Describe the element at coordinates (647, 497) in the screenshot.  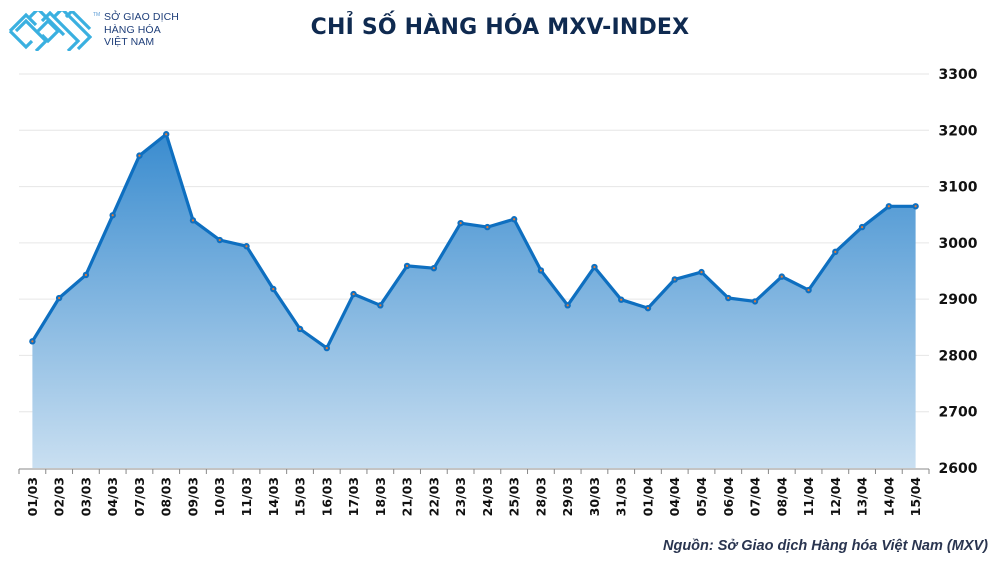
I see `x-tick-label: 01/04` at that location.